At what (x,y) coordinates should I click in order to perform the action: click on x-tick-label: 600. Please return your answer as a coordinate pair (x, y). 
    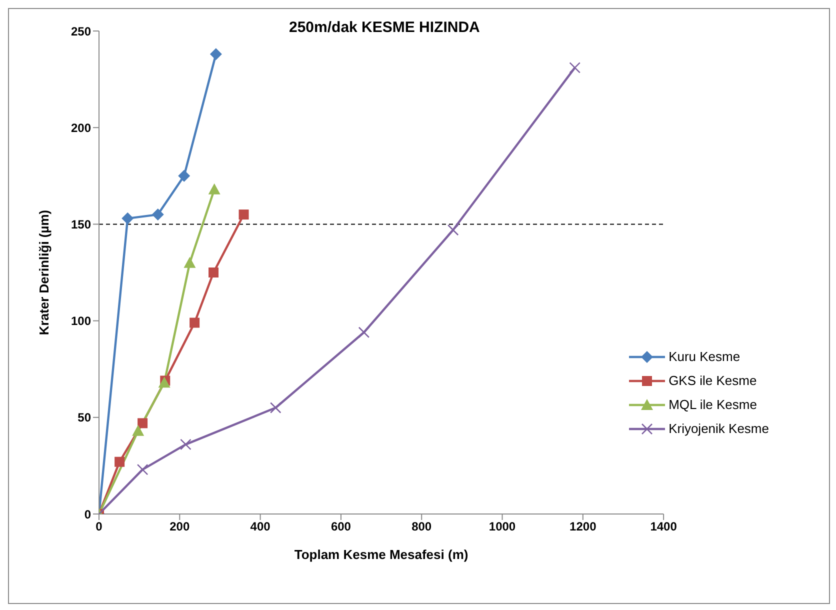
    Looking at the image, I should click on (341, 527).